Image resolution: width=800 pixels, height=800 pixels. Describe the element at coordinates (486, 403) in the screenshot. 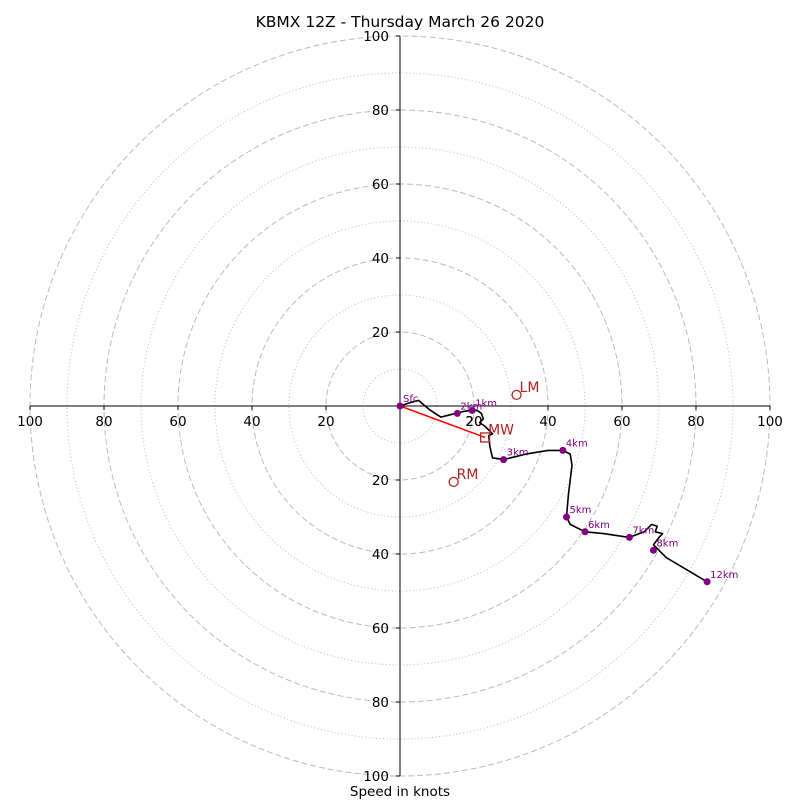

I see `height-marker-label: 1km` at that location.